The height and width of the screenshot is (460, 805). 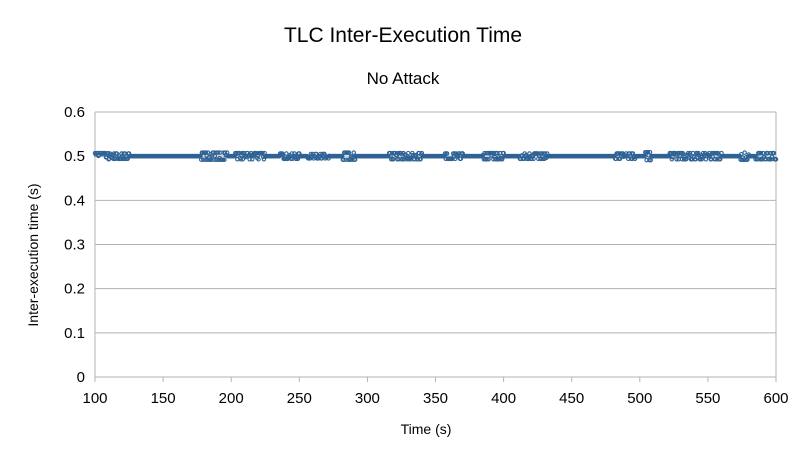 What do you see at coordinates (74, 112) in the screenshot?
I see `y-tick-label: 0.6` at bounding box center [74, 112].